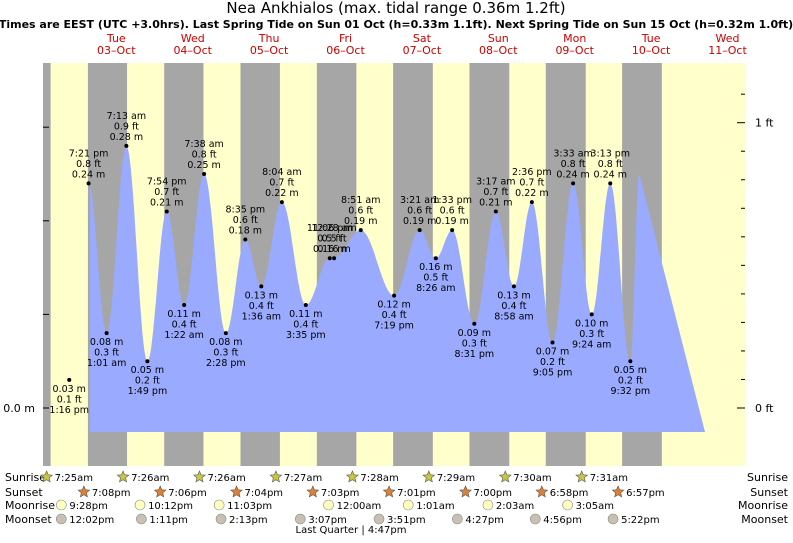 The width and height of the screenshot is (793, 543). What do you see at coordinates (89, 153) in the screenshot?
I see `tide-label: 7:21 pm` at bounding box center [89, 153].